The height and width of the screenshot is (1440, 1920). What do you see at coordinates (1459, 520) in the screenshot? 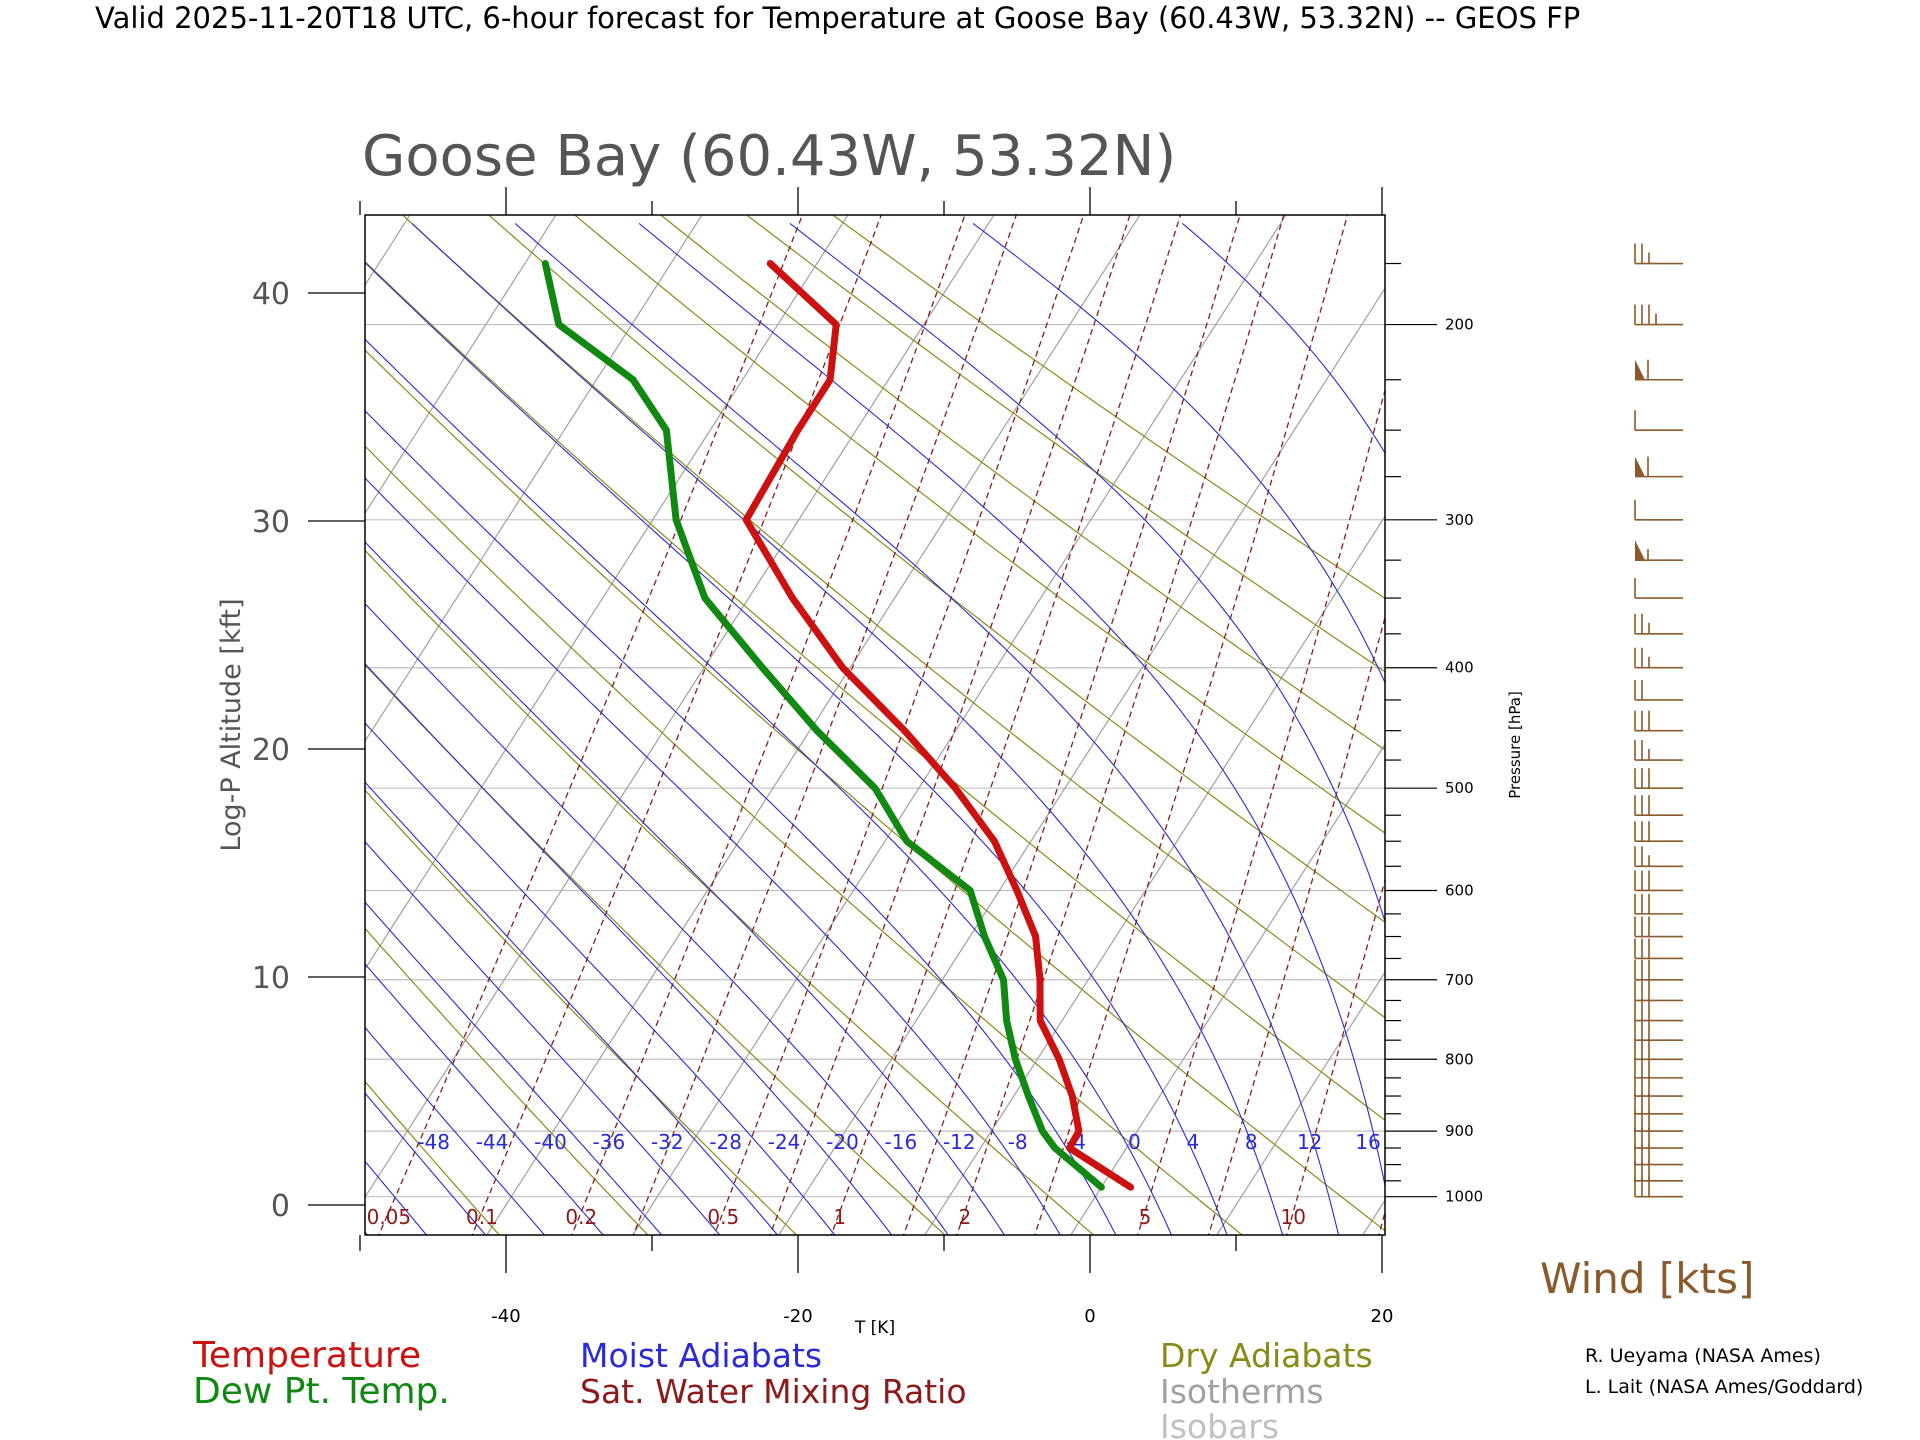
I see `pressure-tick-label: 300` at bounding box center [1459, 520].